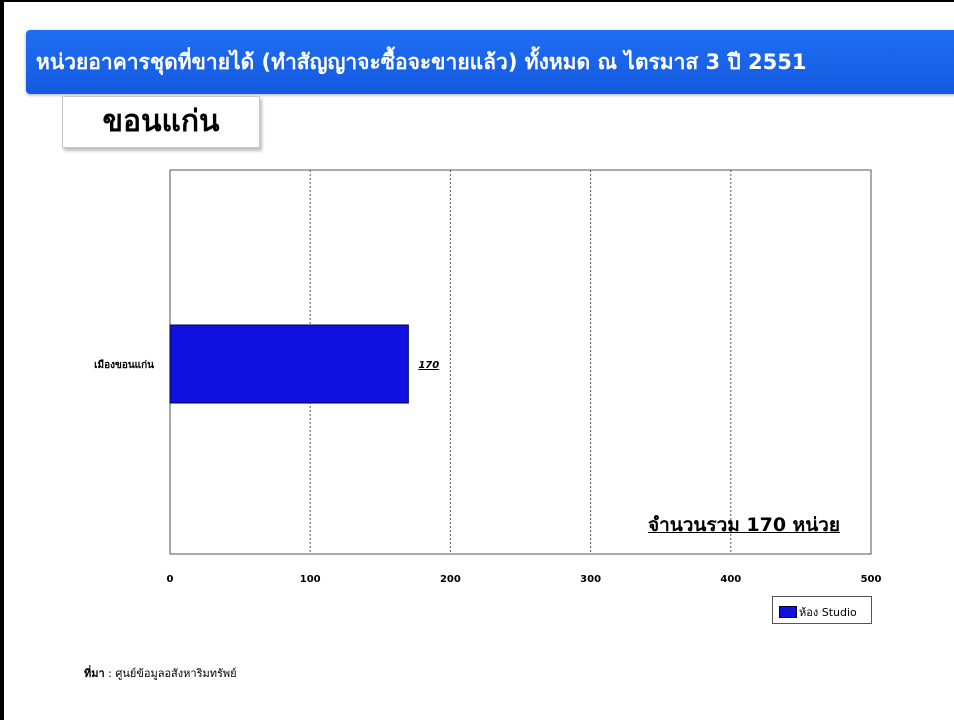 This screenshot has width=954, height=722. I want to click on x-tick-label-200: 200, so click(450, 579).